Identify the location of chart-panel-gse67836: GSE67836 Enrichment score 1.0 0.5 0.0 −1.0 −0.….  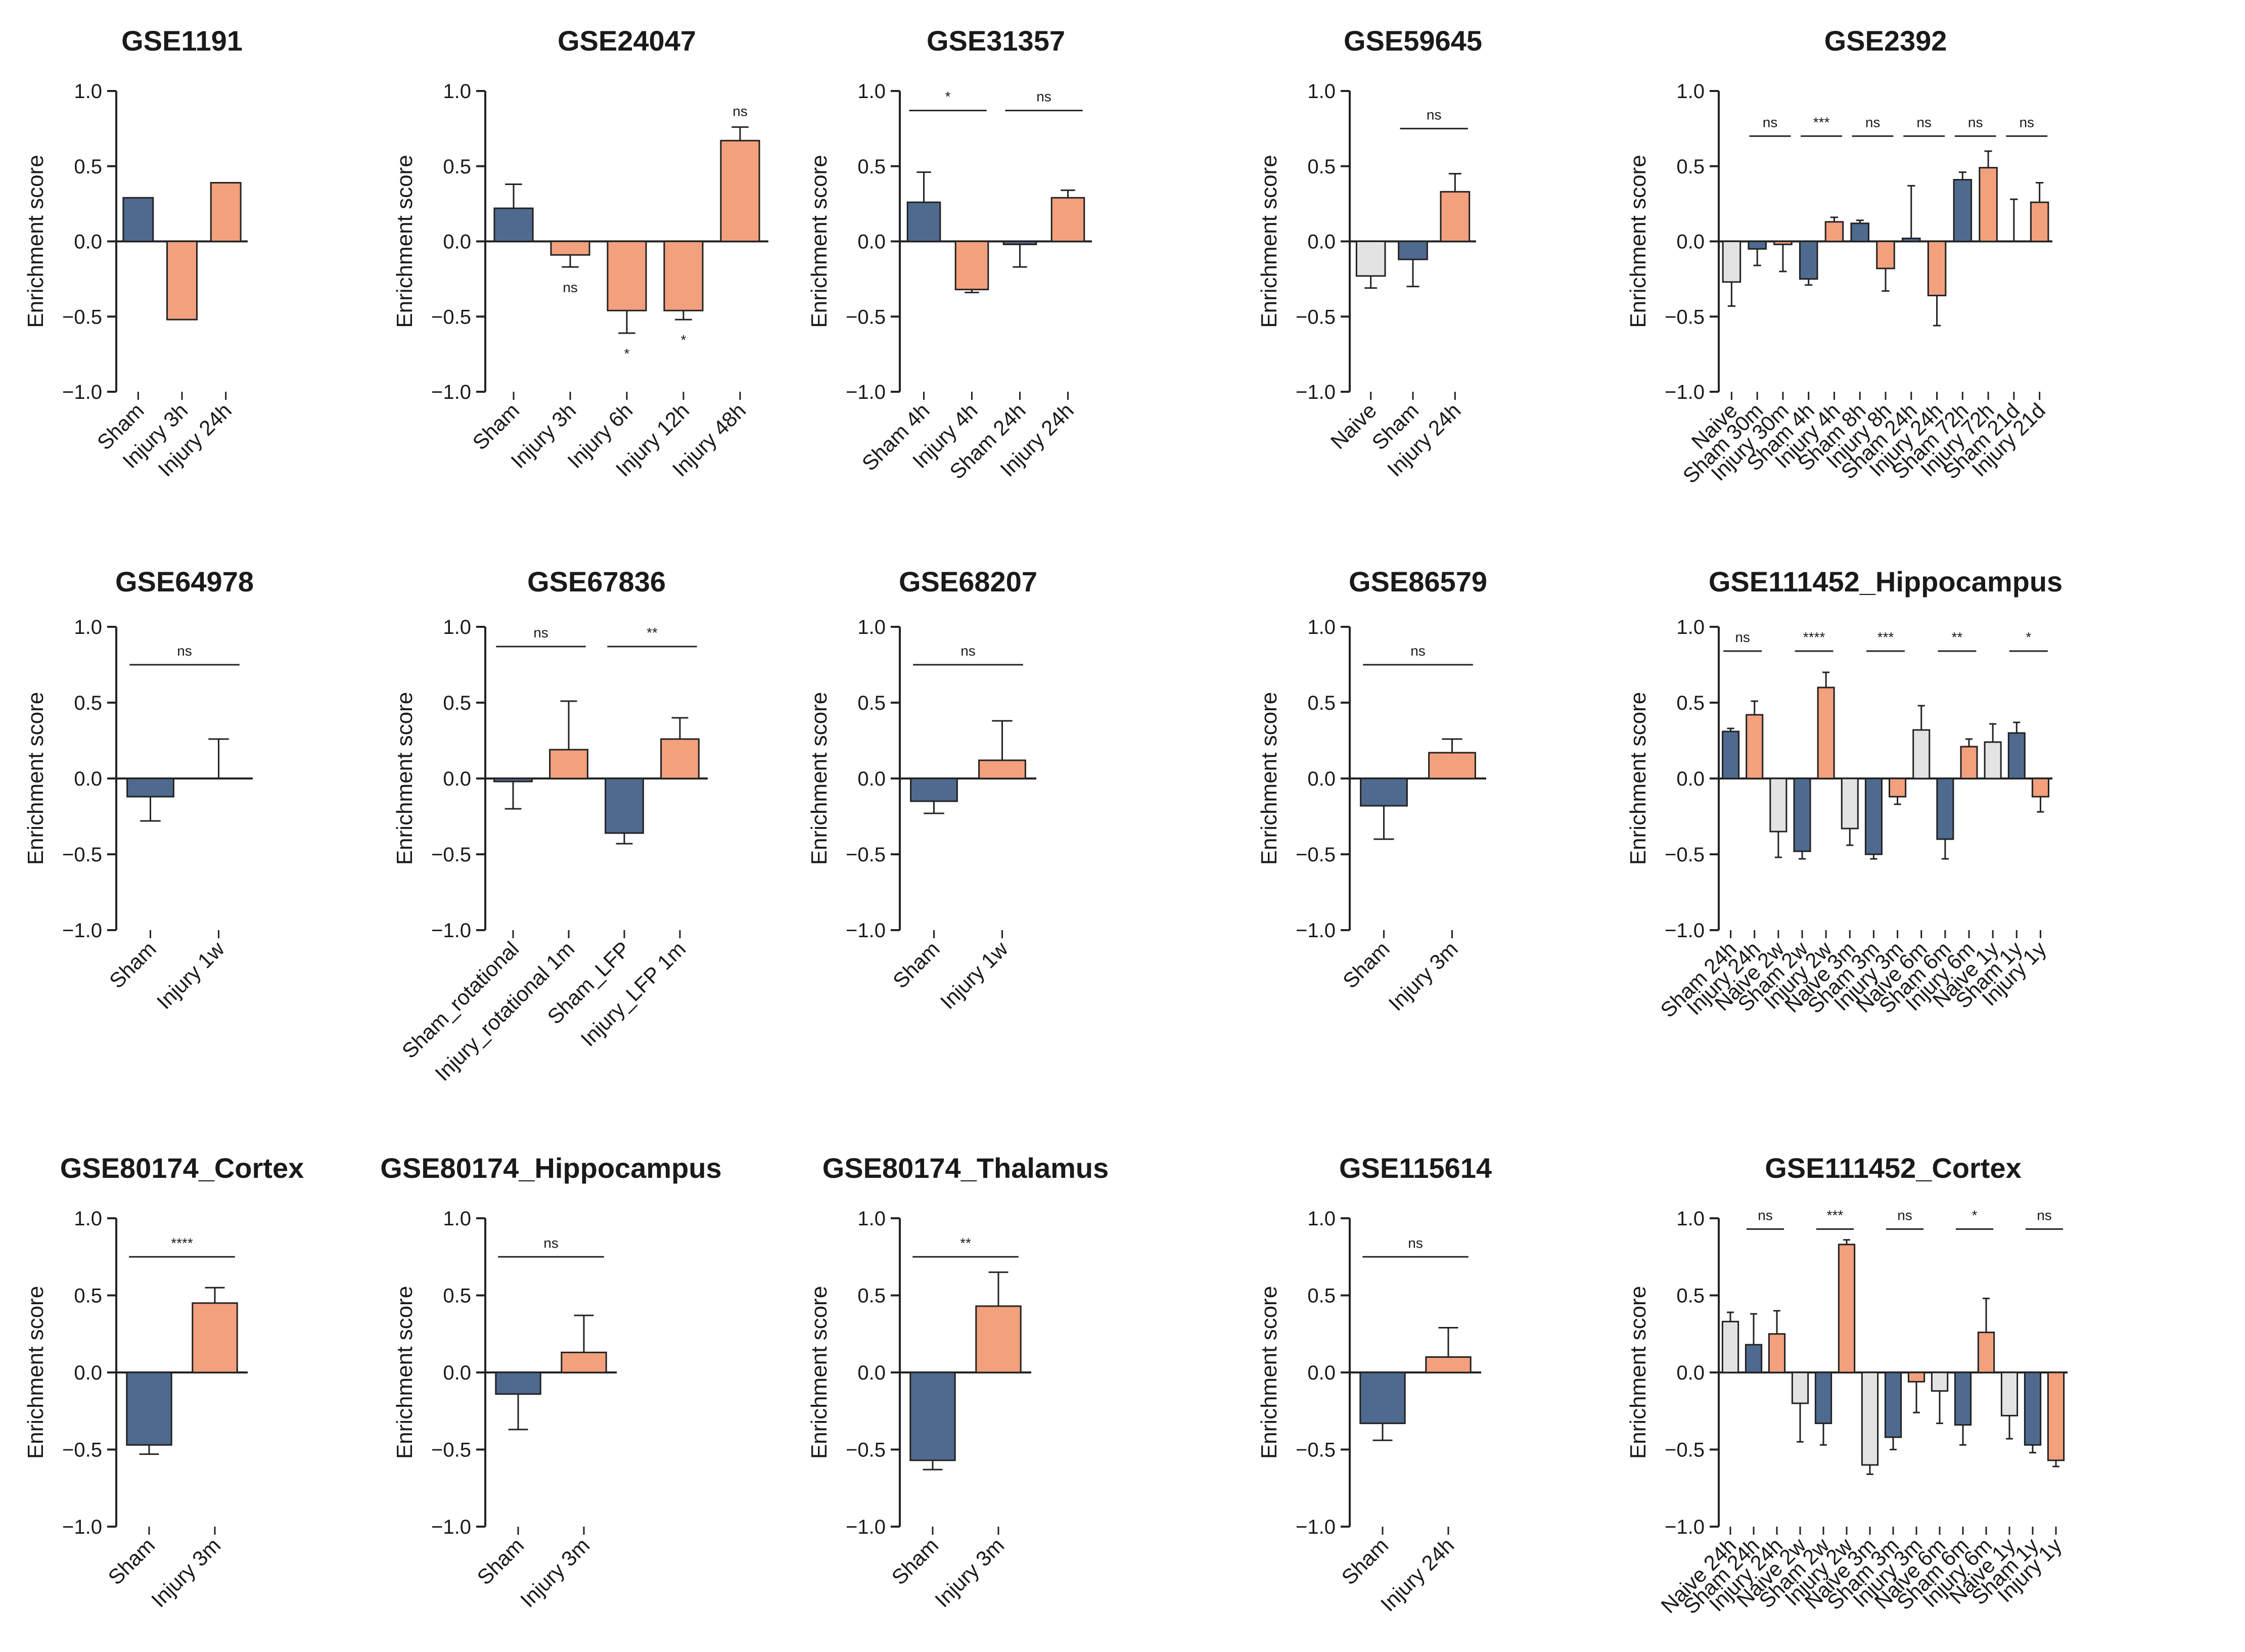
(550, 826).